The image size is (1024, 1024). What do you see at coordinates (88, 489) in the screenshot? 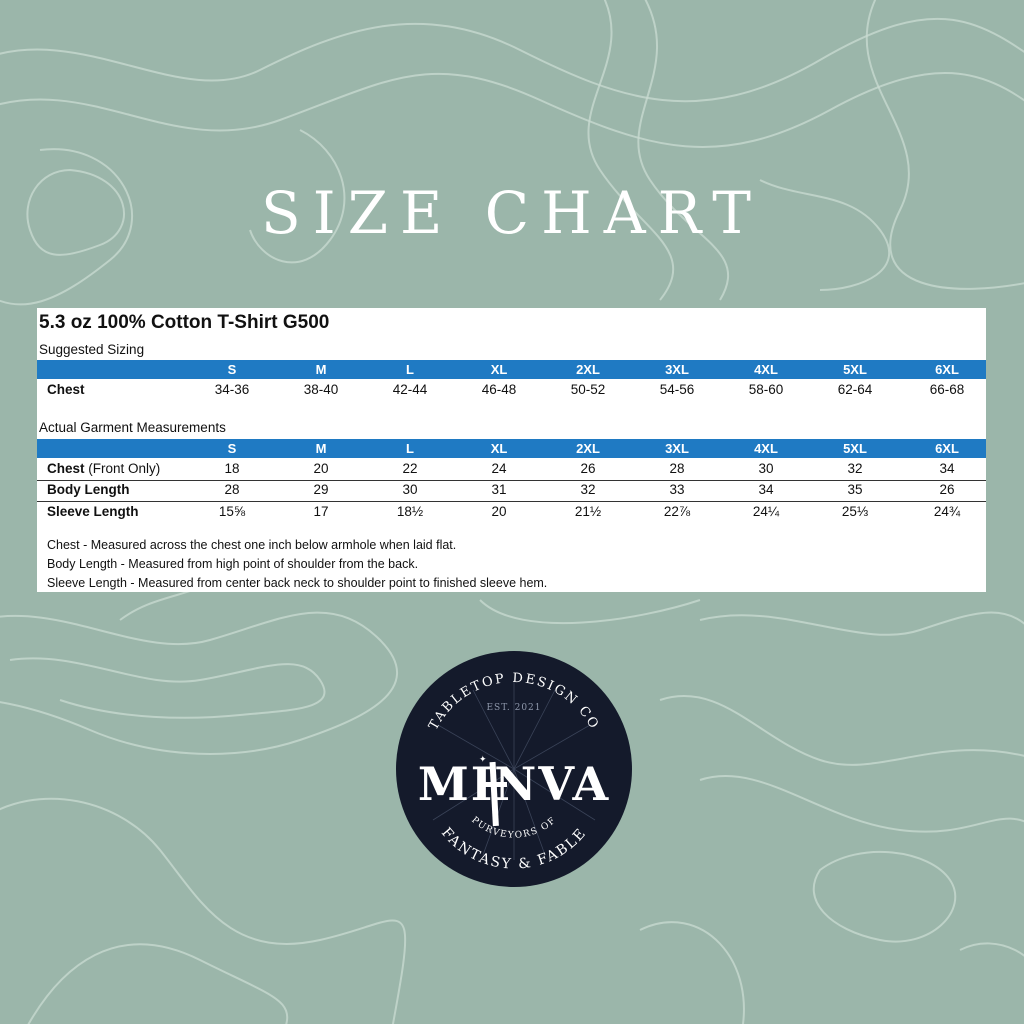
I see `row-label: Body Length` at bounding box center [88, 489].